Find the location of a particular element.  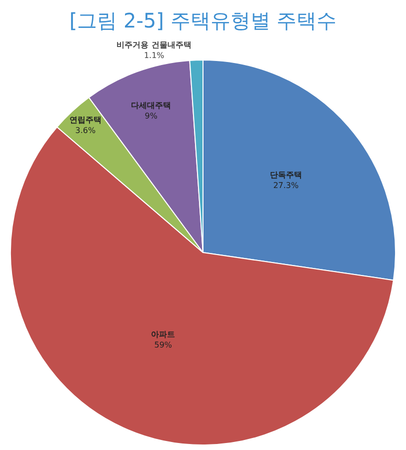

chart-title: [그림 2-5] 주택유형별 주택수 is located at coordinates (203, 20).